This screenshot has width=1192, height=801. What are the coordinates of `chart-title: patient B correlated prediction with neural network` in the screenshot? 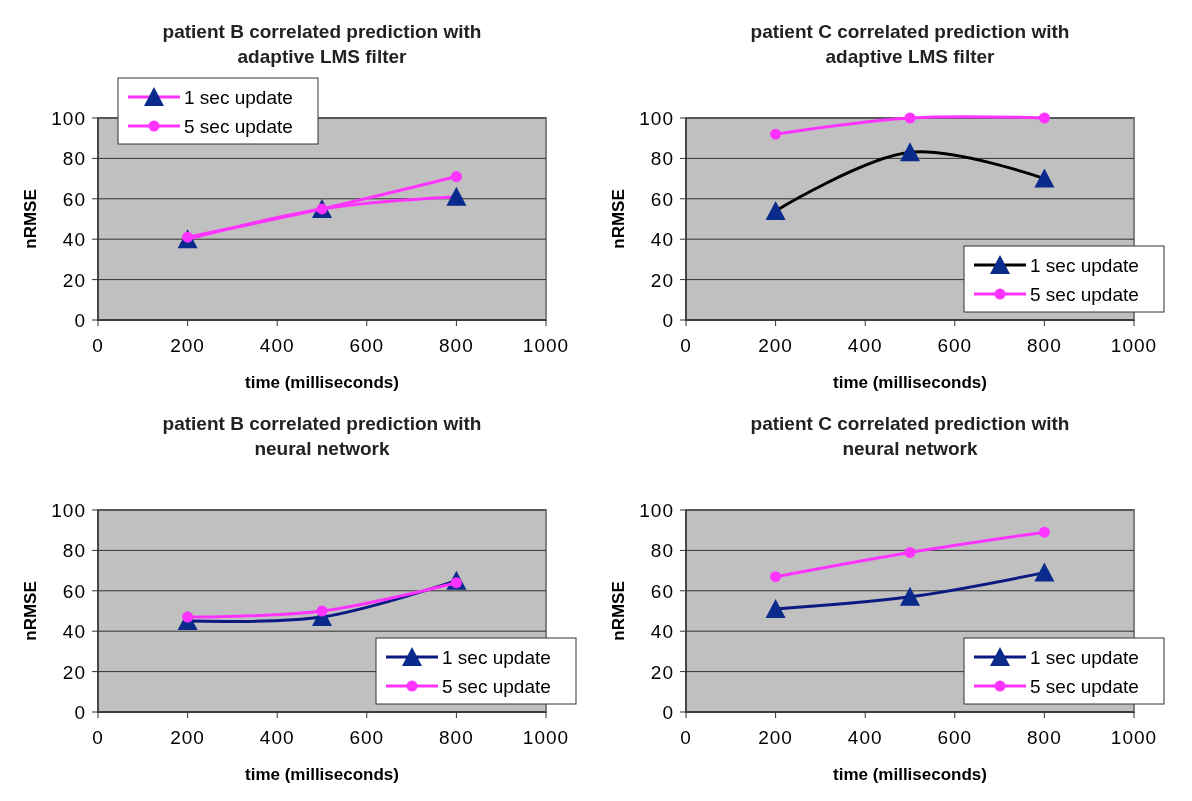 It's located at (322, 436).